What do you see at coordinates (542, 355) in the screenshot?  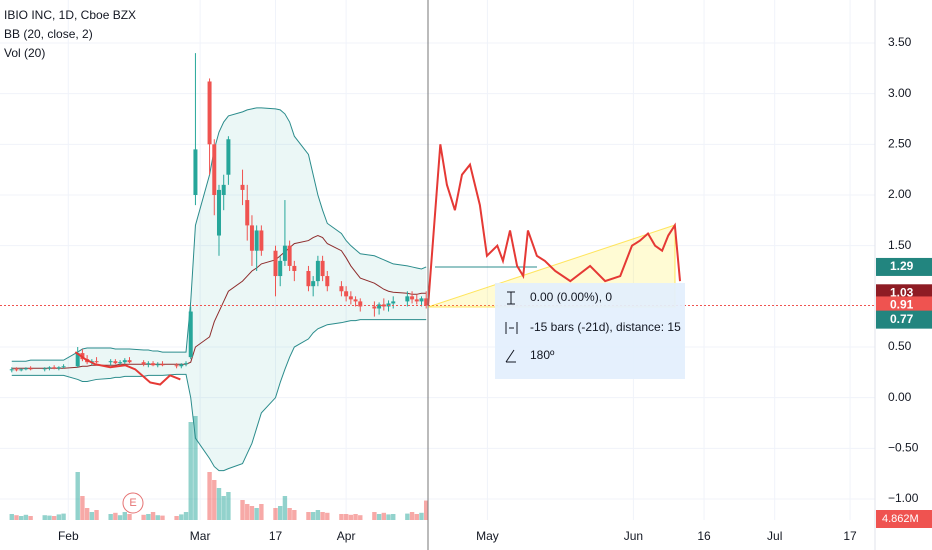 I see `tooltip-text: 180º` at bounding box center [542, 355].